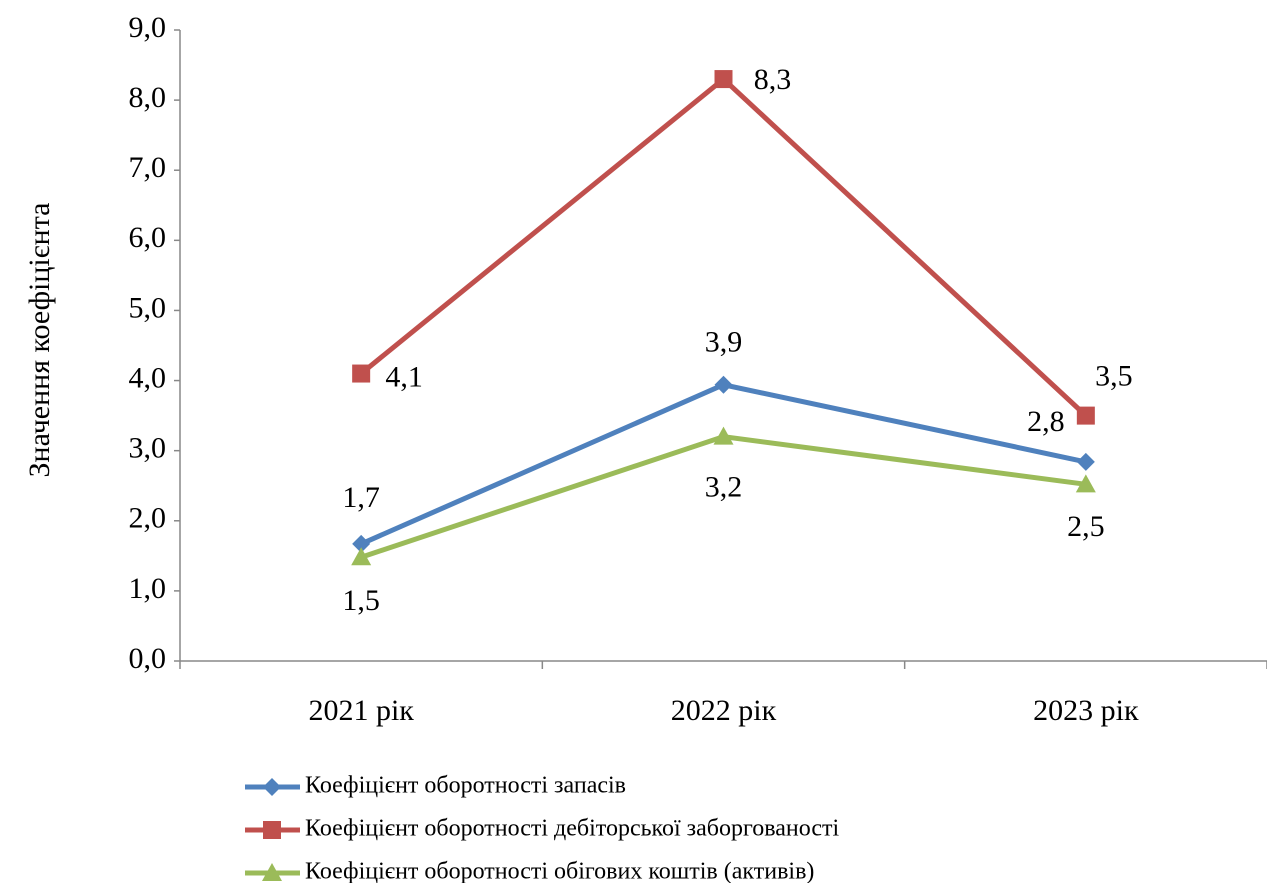  Describe the element at coordinates (404, 376) in the screenshot. I see `data-label: 4,1` at that location.